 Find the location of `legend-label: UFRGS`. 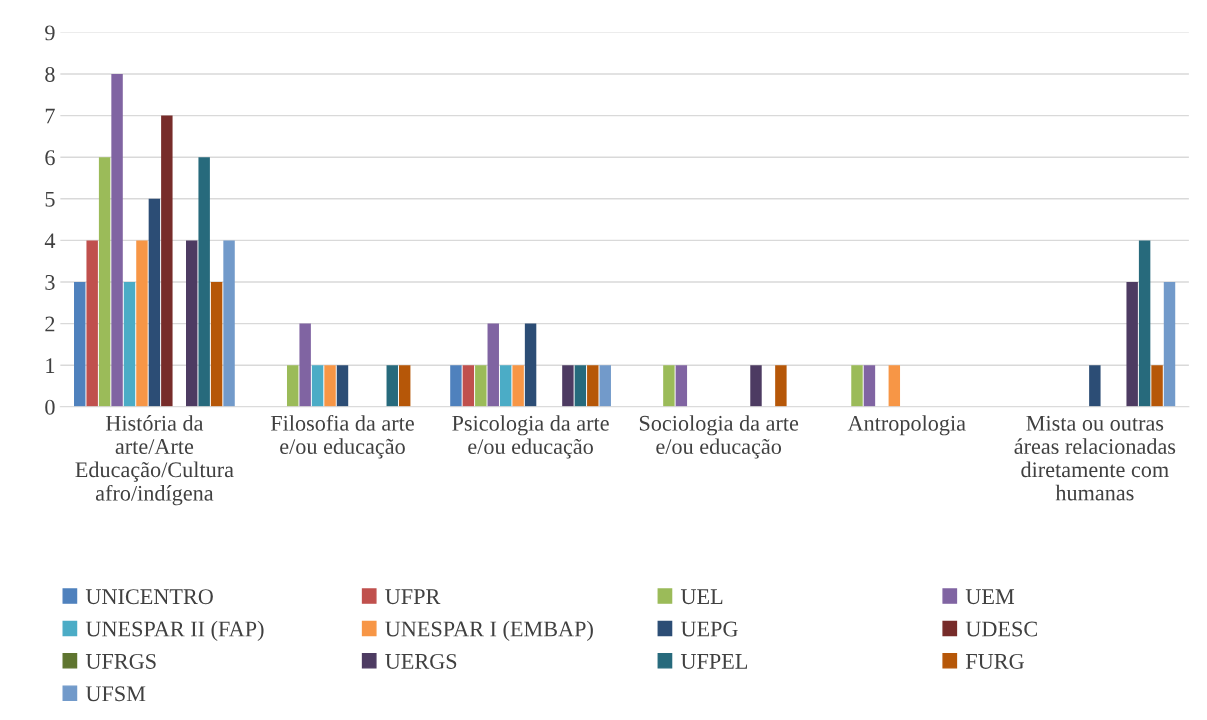

legend-label: UFRGS is located at coordinates (120, 661).